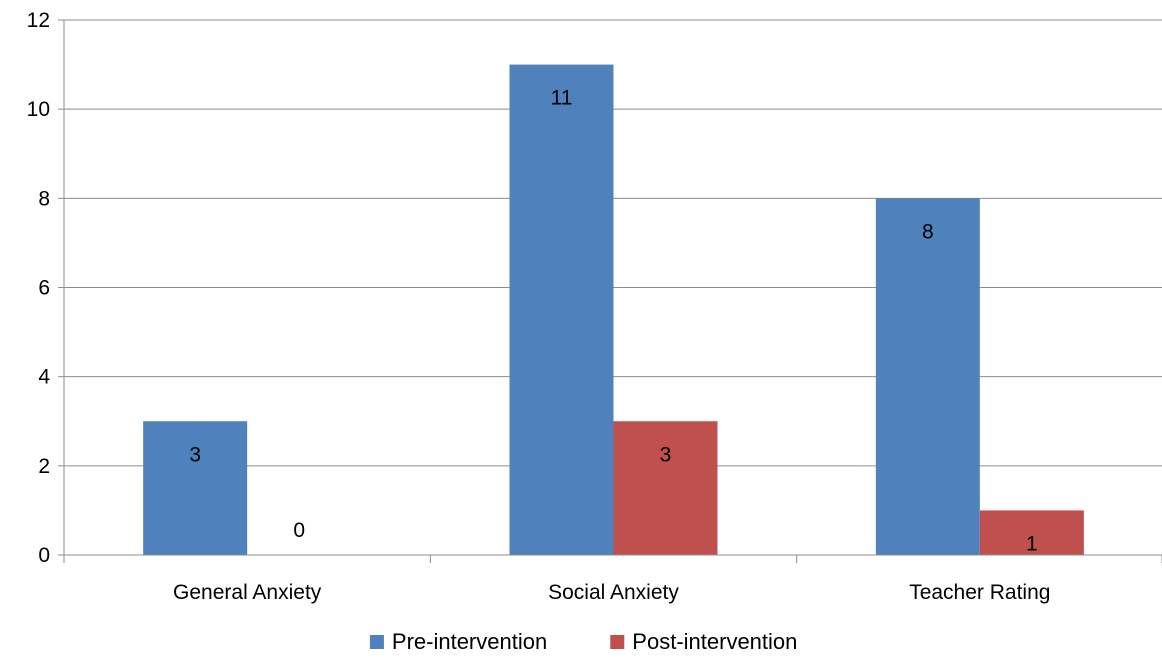 This screenshot has width=1162, height=664. Describe the element at coordinates (583, 641) in the screenshot. I see `legend: Pre-intervention Post-intervention` at that location.